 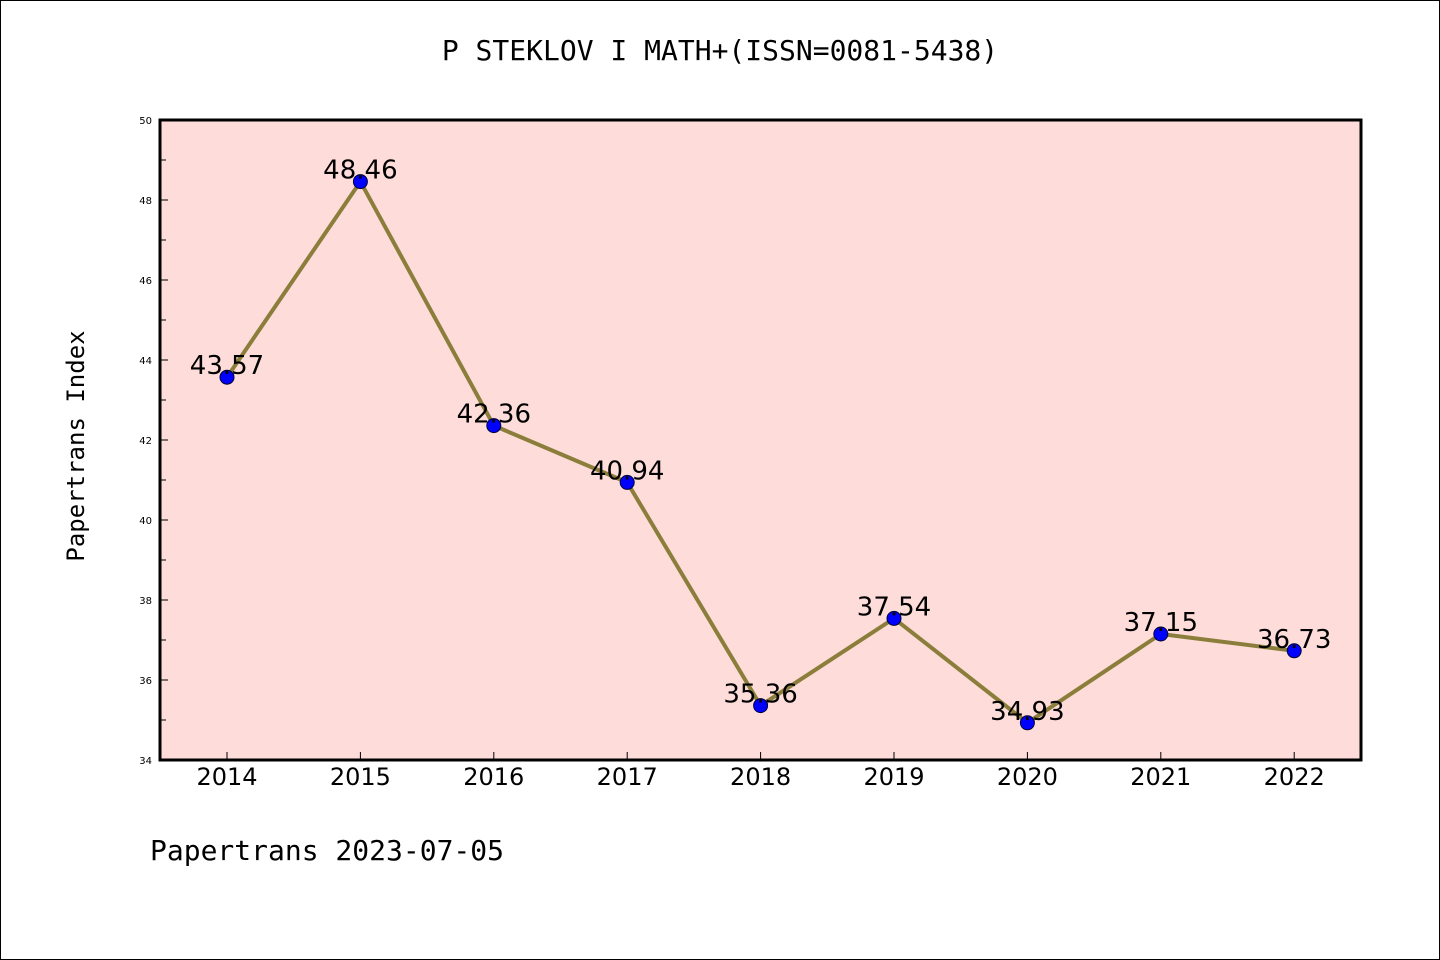 I want to click on x-tick-label: 2021, so click(x=1160, y=777).